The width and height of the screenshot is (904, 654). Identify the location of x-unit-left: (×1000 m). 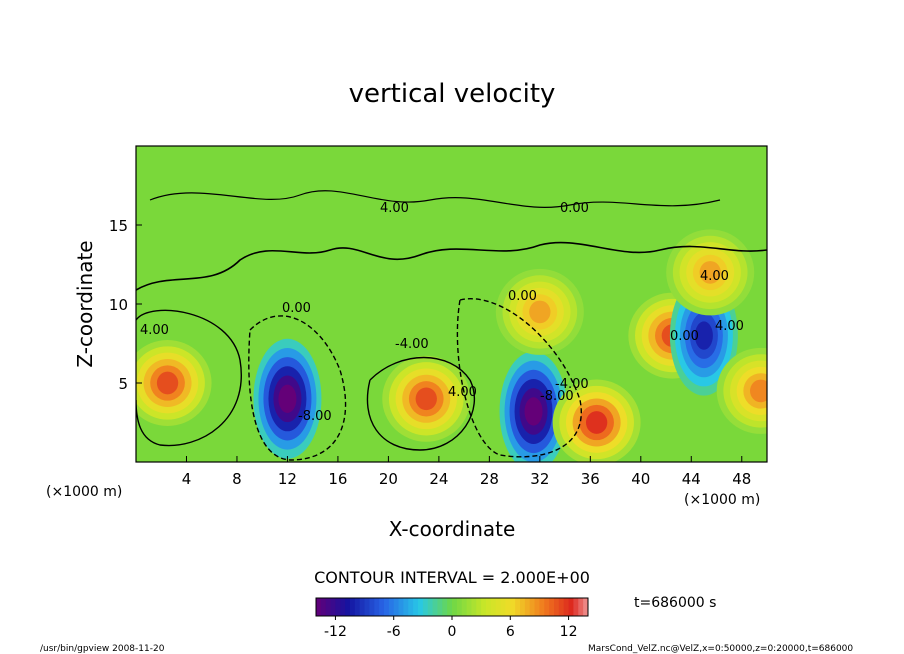
(84, 492).